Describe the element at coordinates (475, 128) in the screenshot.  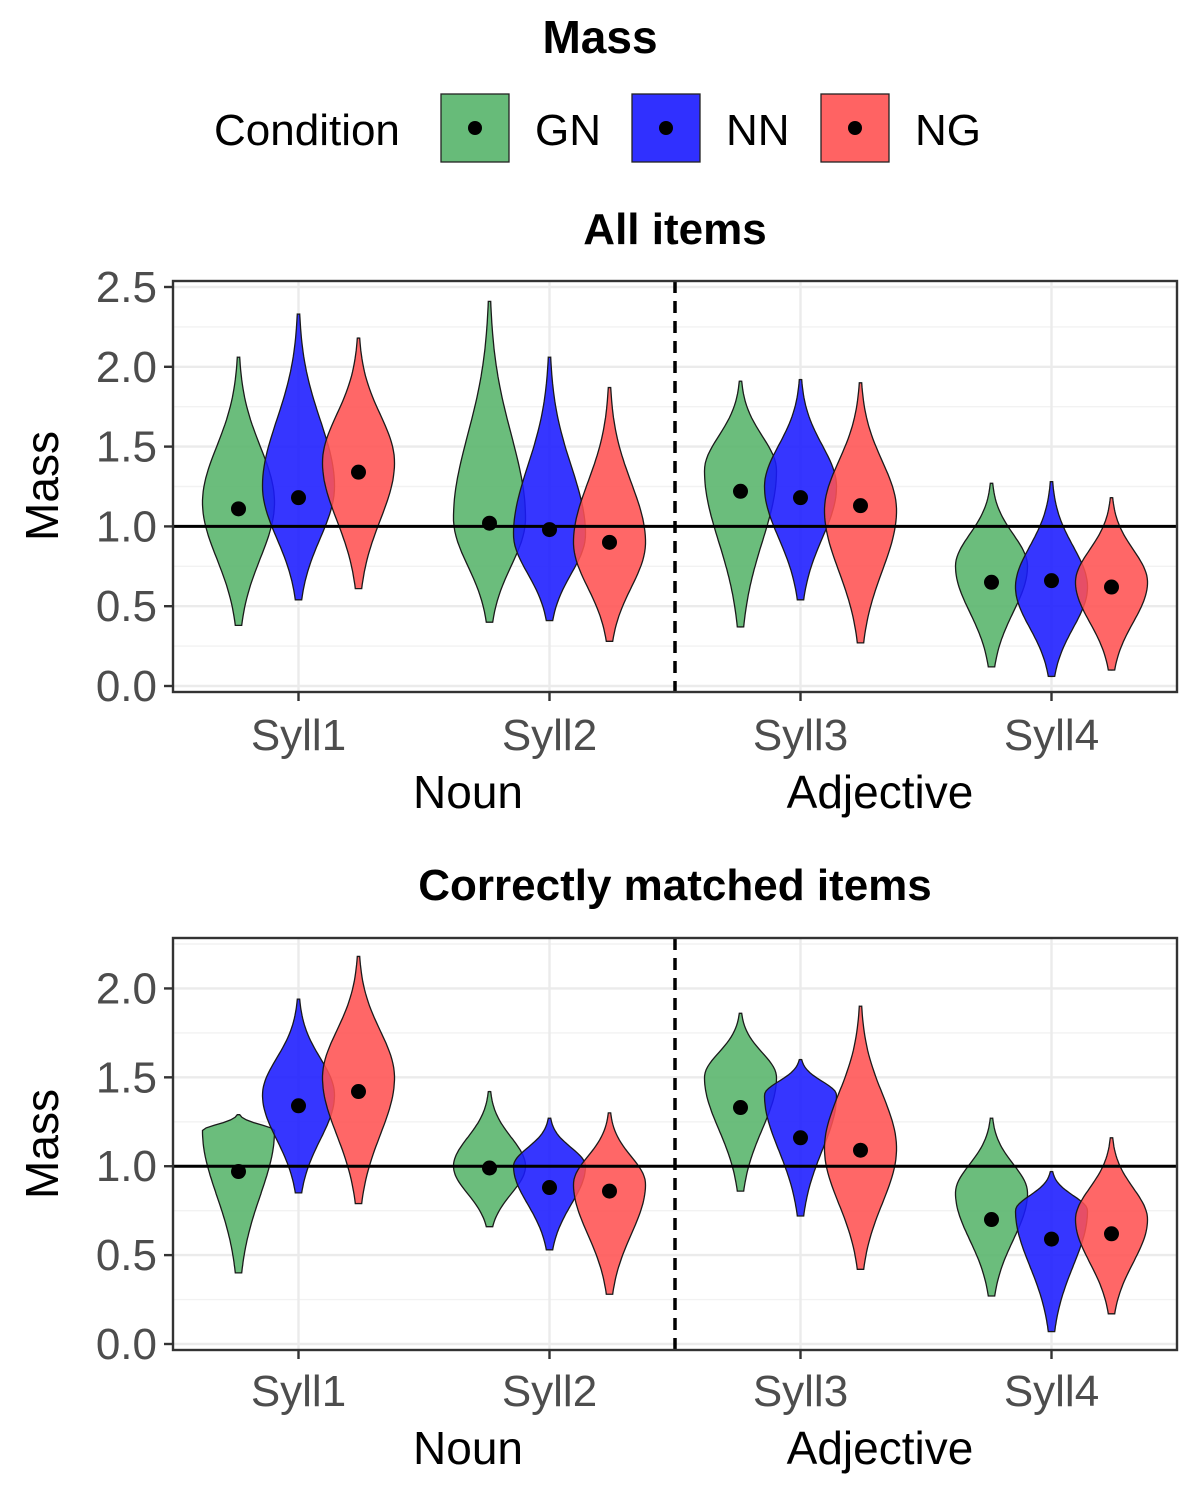
I see `legend-key-gn-dot` at that location.